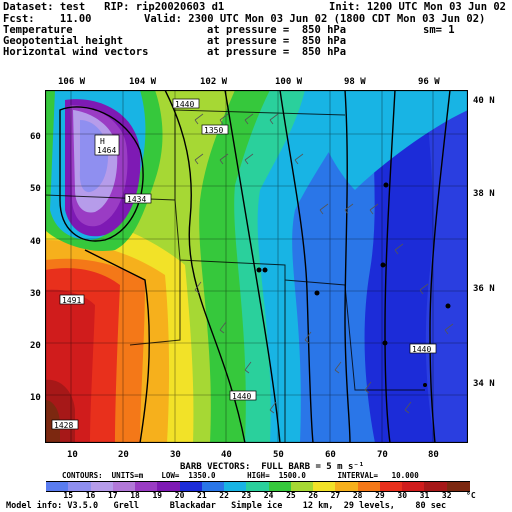 The height and width of the screenshot is (512, 512). I want to click on colorbar-label: 27, so click(335, 495).